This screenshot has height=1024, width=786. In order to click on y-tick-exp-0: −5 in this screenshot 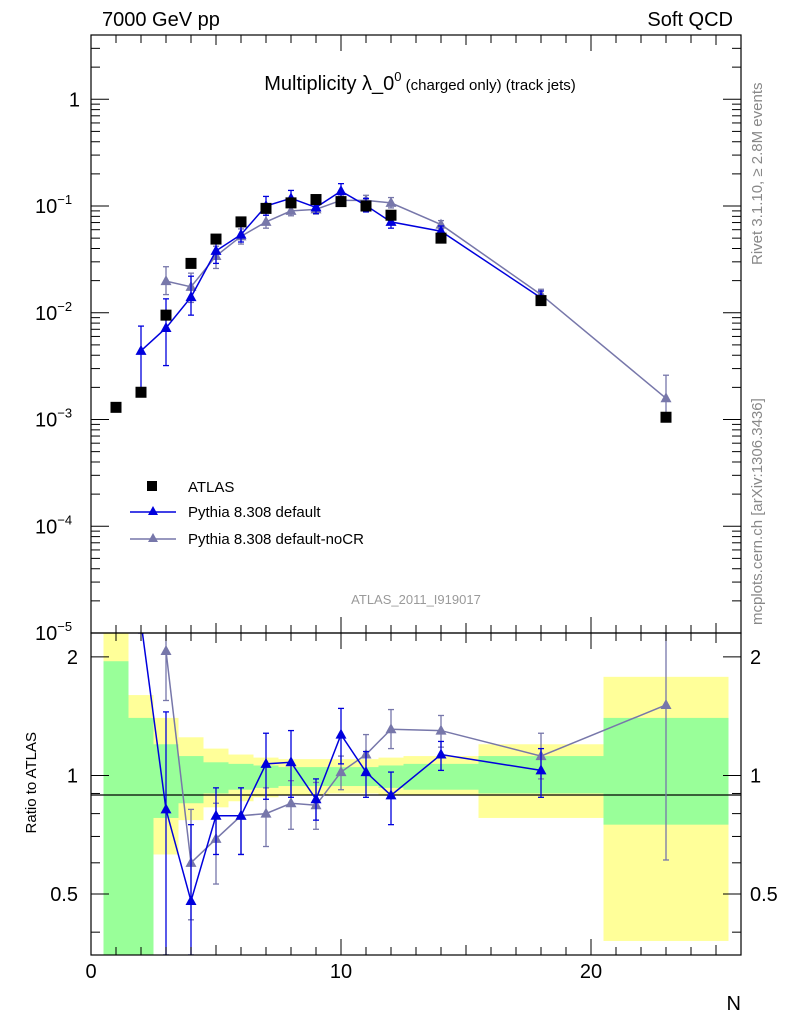, I will do `click(64, 626)`.